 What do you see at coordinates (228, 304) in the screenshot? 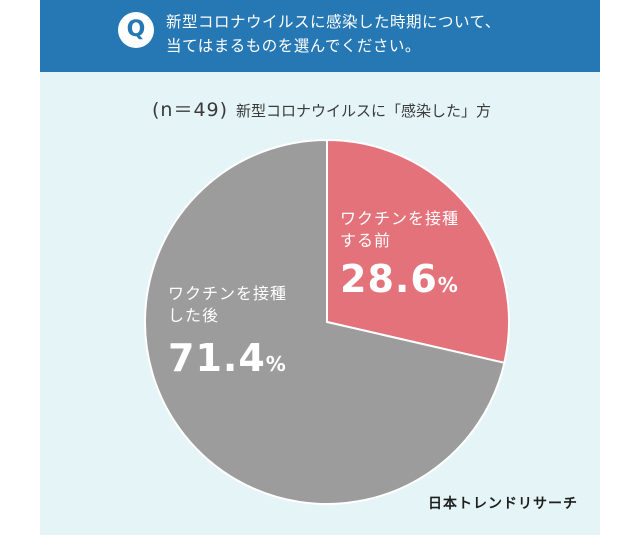
I see `slice-label-after: ワクチンを接種 した後` at bounding box center [228, 304].